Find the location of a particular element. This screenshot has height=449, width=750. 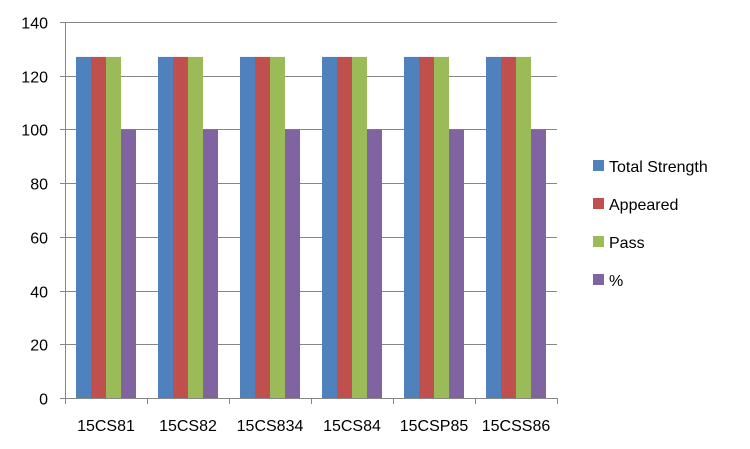

y-axis-ticks: 0 20 40 60 80 100 120 140 is located at coordinates (34, 212).